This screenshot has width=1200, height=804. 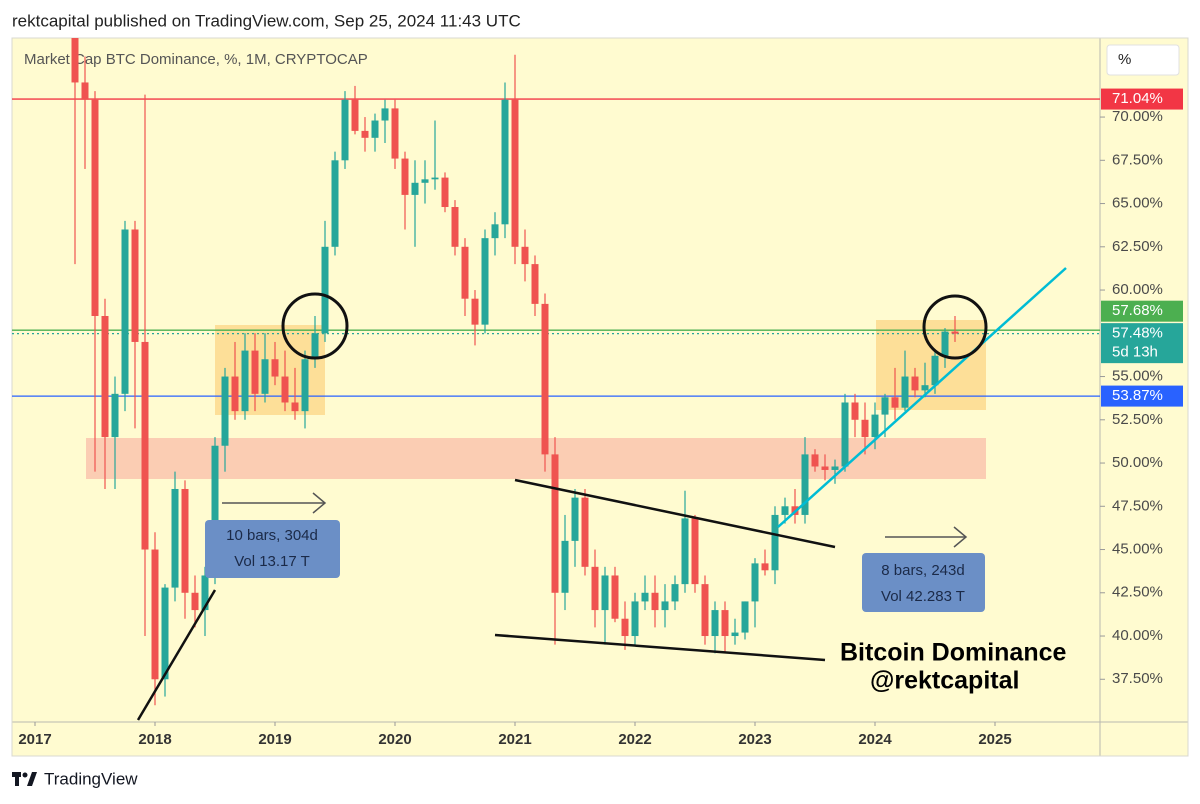 What do you see at coordinates (1137, 592) in the screenshot?
I see `y-tick-label: 42.50%` at bounding box center [1137, 592].